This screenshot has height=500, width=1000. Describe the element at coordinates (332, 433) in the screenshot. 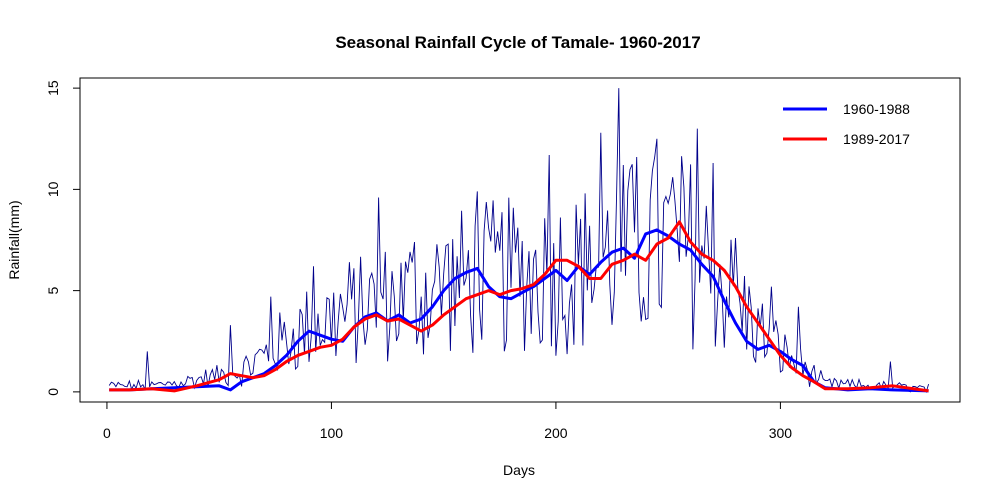

I see `x-tick-label: 100` at that location.